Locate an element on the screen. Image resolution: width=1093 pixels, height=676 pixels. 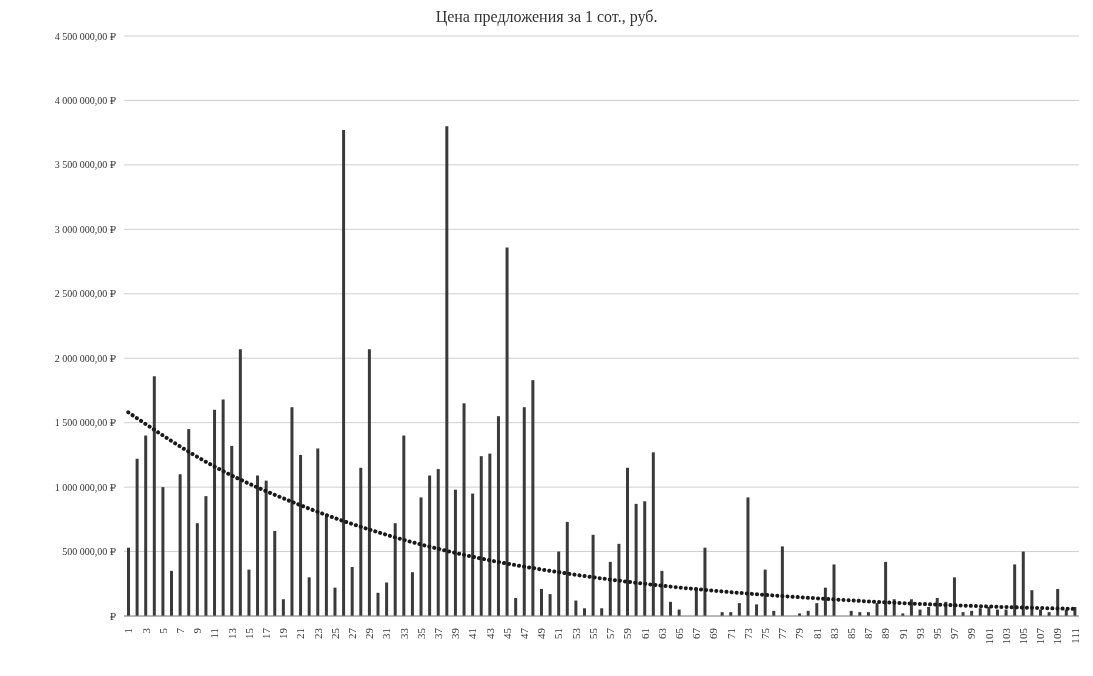
x-tick-label: 15 is located at coordinates (248, 633).